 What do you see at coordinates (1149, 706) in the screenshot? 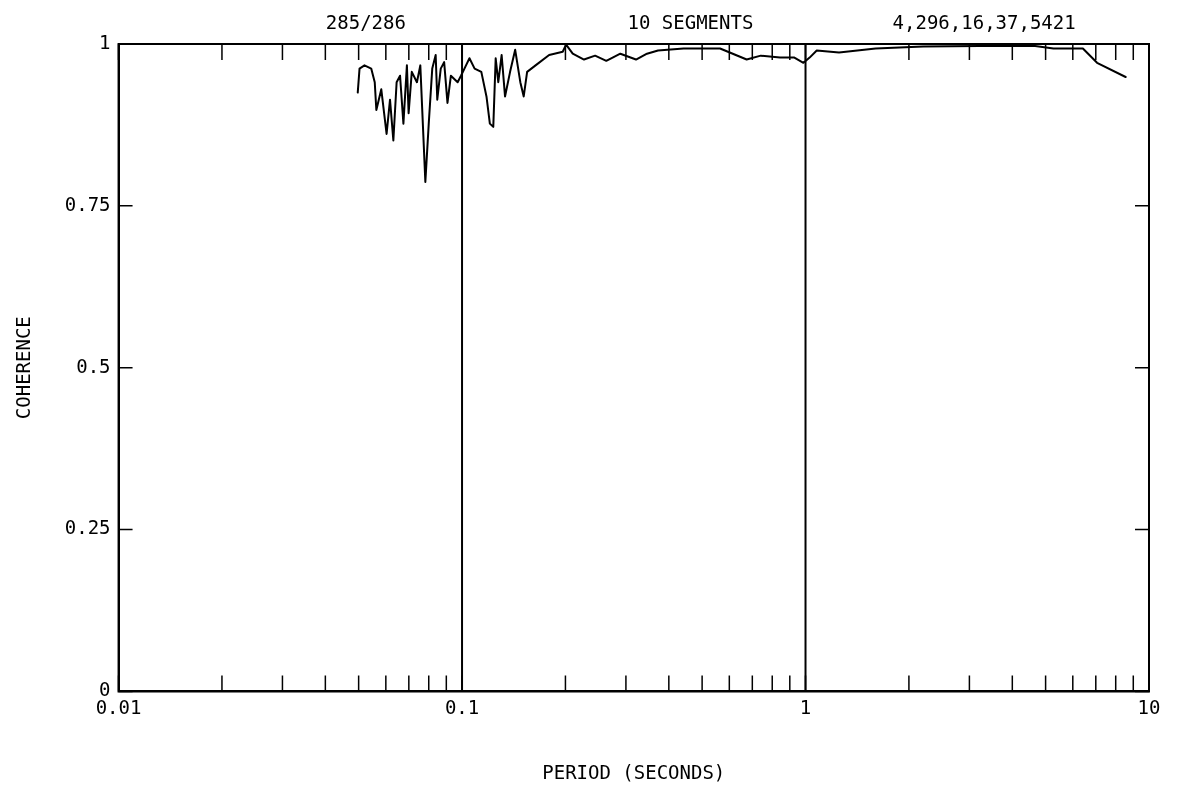
I see `x-tick-label: 10` at bounding box center [1149, 706].